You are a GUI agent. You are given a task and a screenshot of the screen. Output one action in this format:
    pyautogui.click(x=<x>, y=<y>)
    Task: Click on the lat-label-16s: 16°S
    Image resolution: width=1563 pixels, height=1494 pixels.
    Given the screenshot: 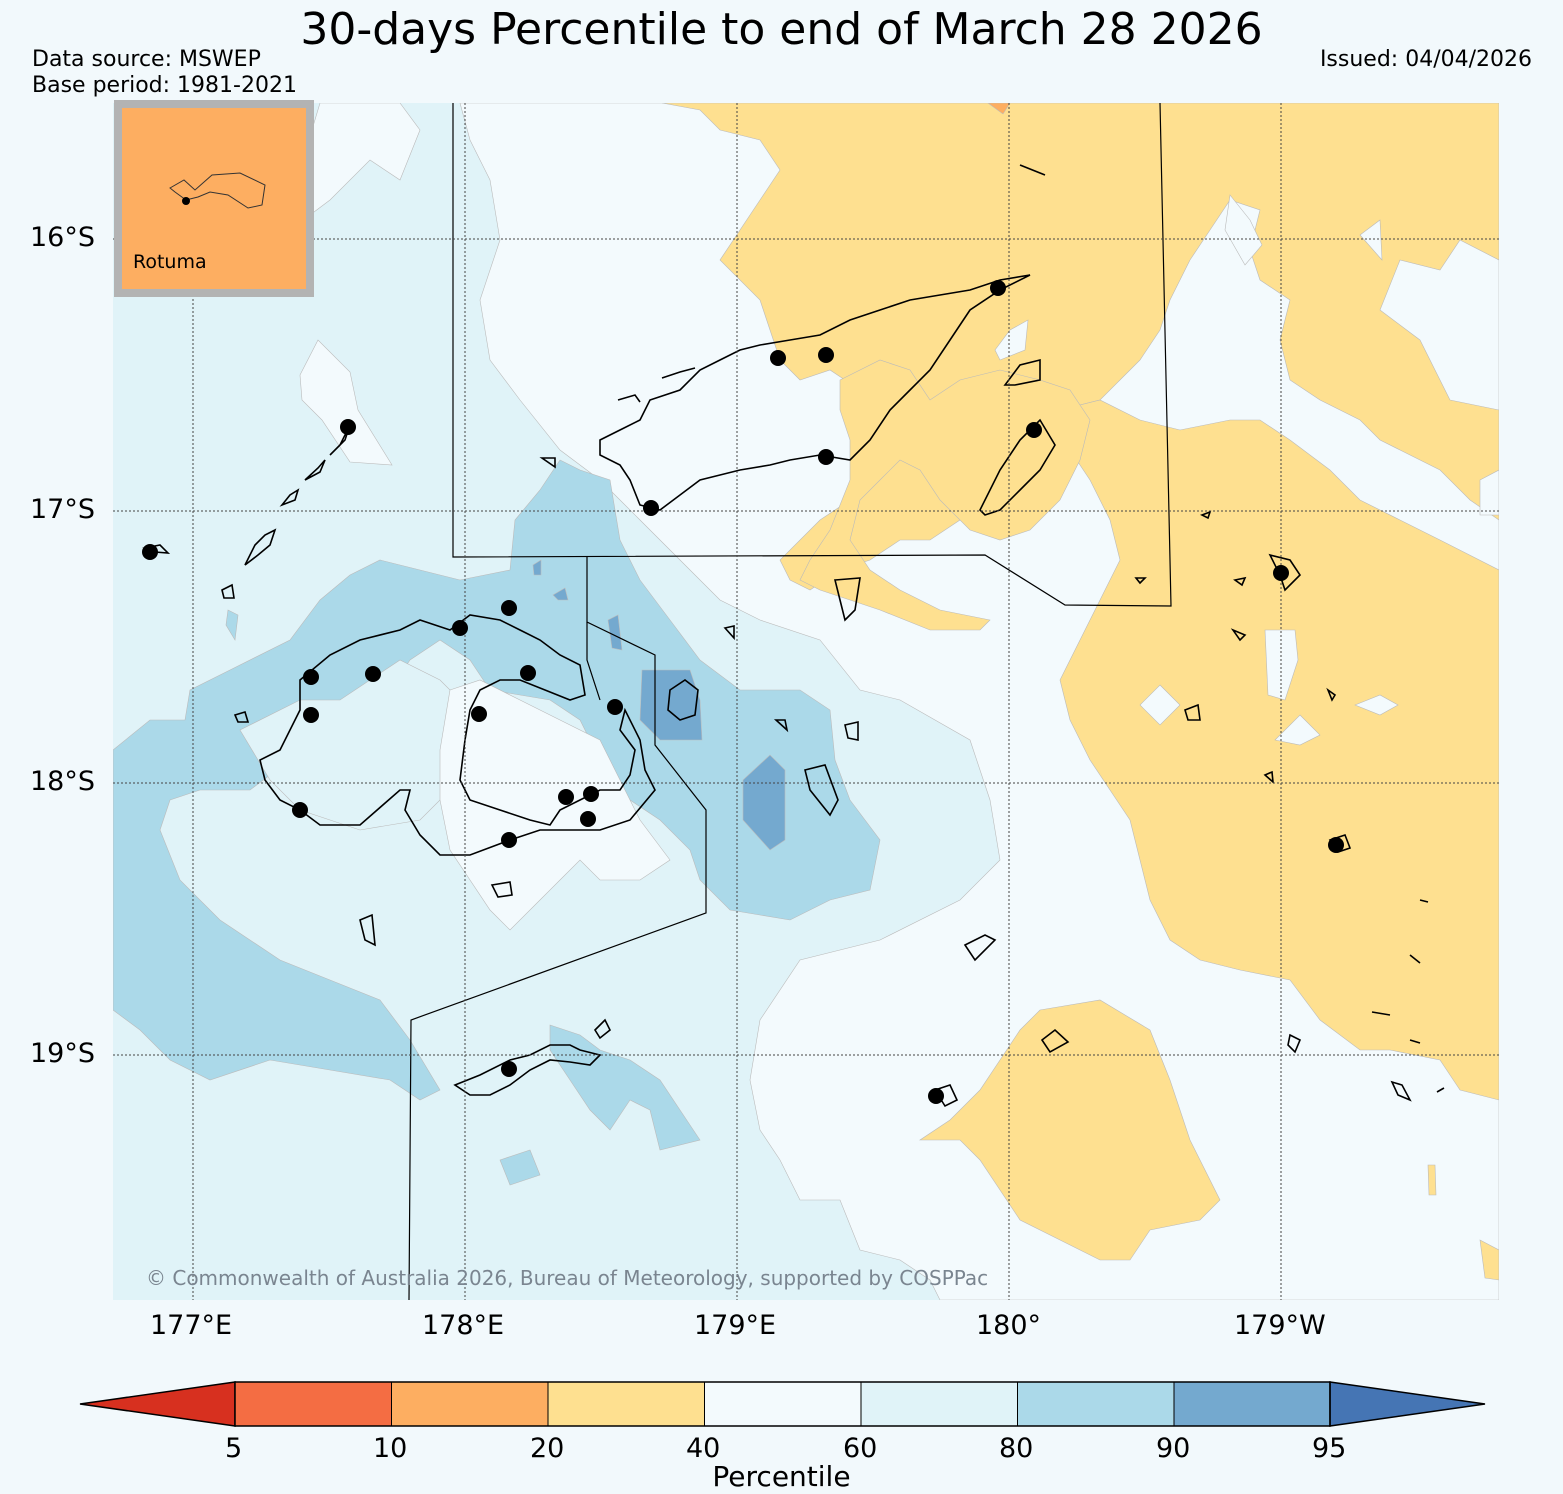 What is the action you would take?
    pyautogui.click(x=62, y=237)
    